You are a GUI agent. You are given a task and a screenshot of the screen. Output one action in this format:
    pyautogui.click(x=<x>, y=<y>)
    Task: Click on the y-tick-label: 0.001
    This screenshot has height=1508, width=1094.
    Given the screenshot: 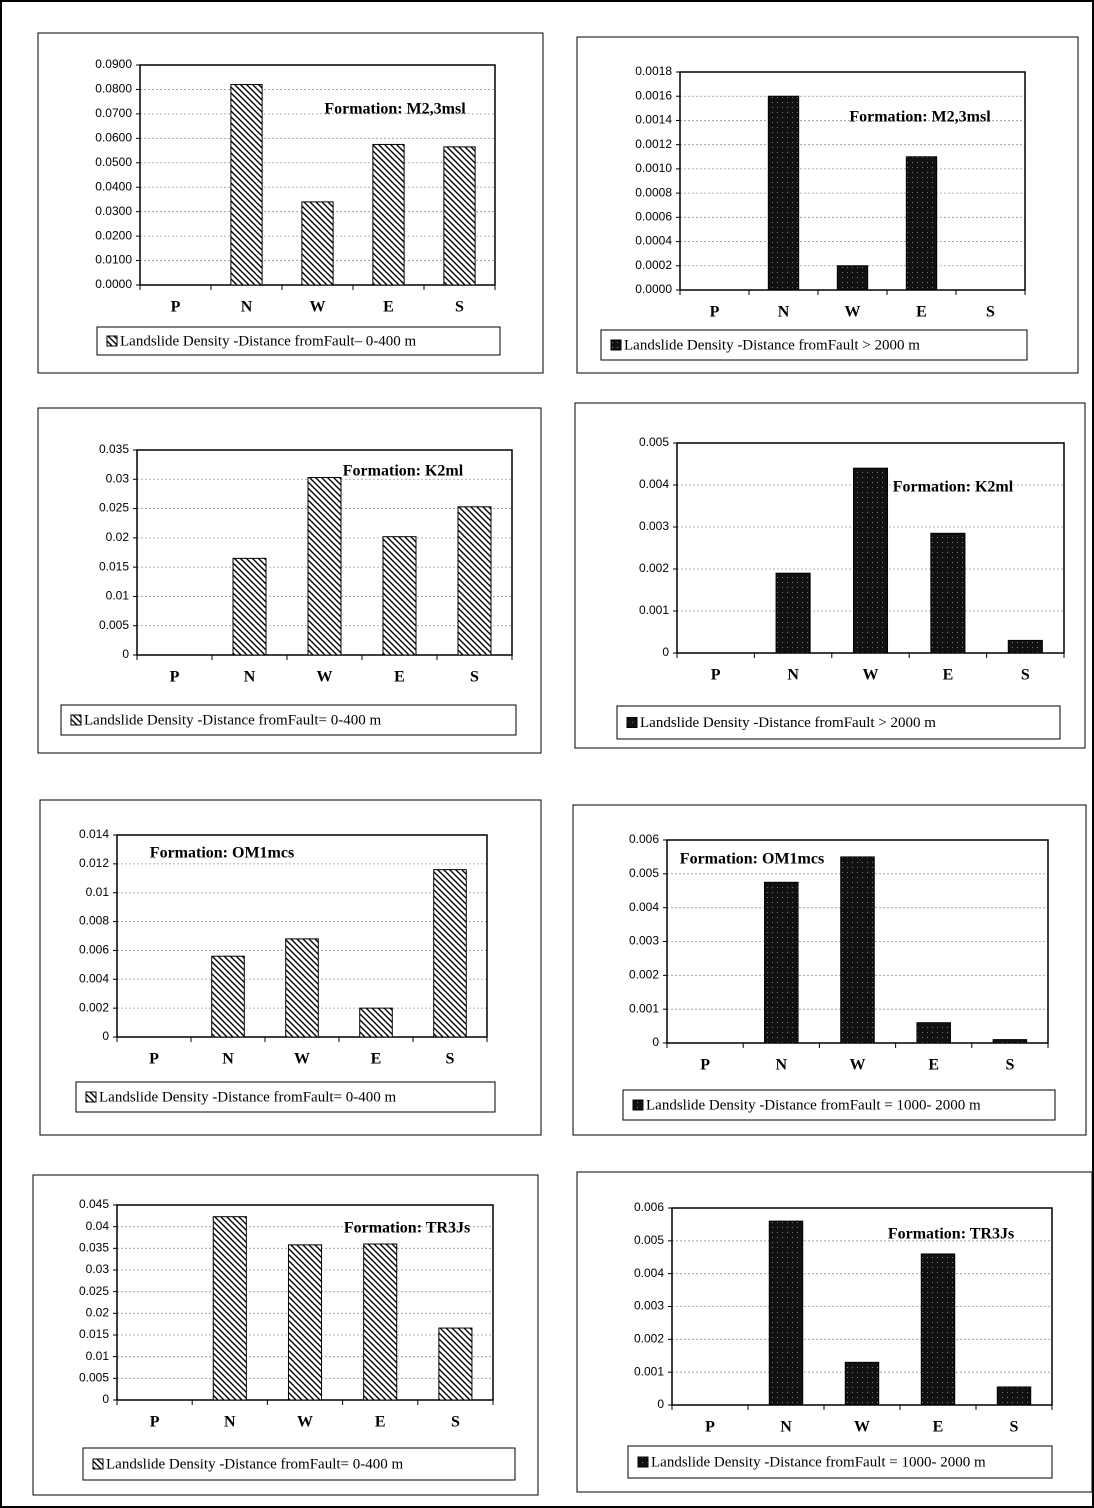 What is the action you would take?
    pyautogui.click(x=649, y=1371)
    